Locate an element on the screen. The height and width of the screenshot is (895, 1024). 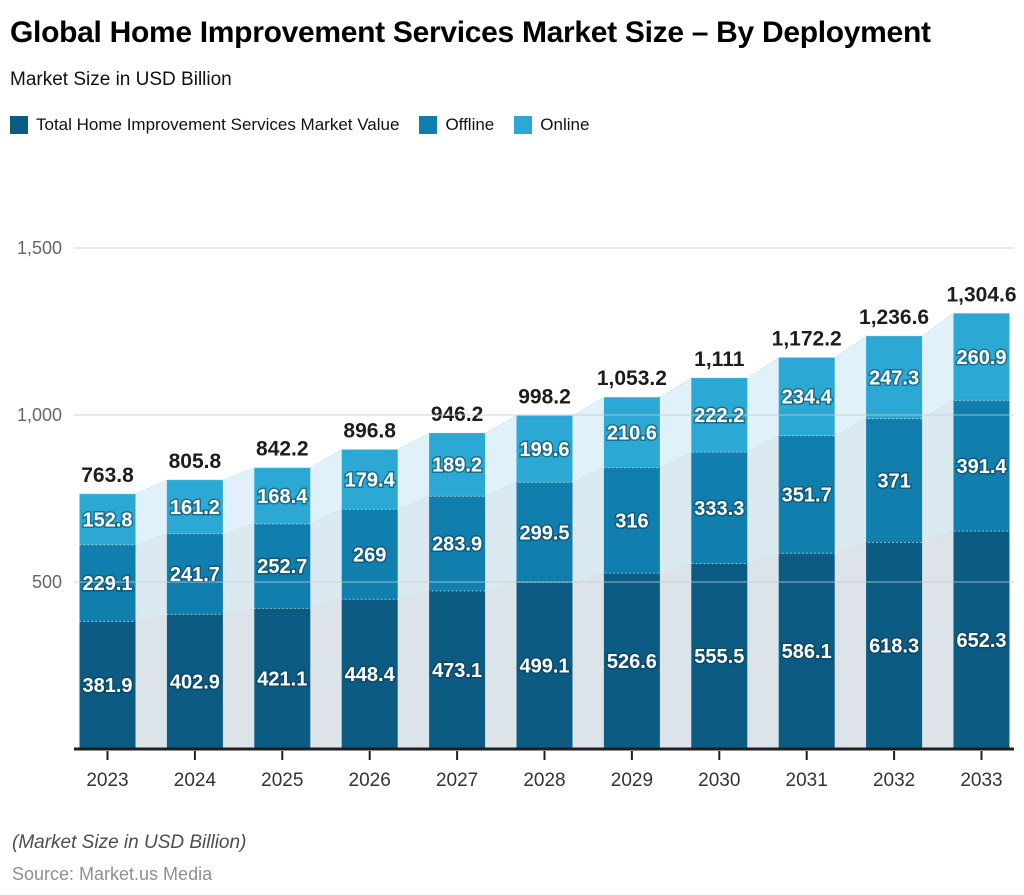
total-label-2033: 1,304.6 is located at coordinates (981, 294).